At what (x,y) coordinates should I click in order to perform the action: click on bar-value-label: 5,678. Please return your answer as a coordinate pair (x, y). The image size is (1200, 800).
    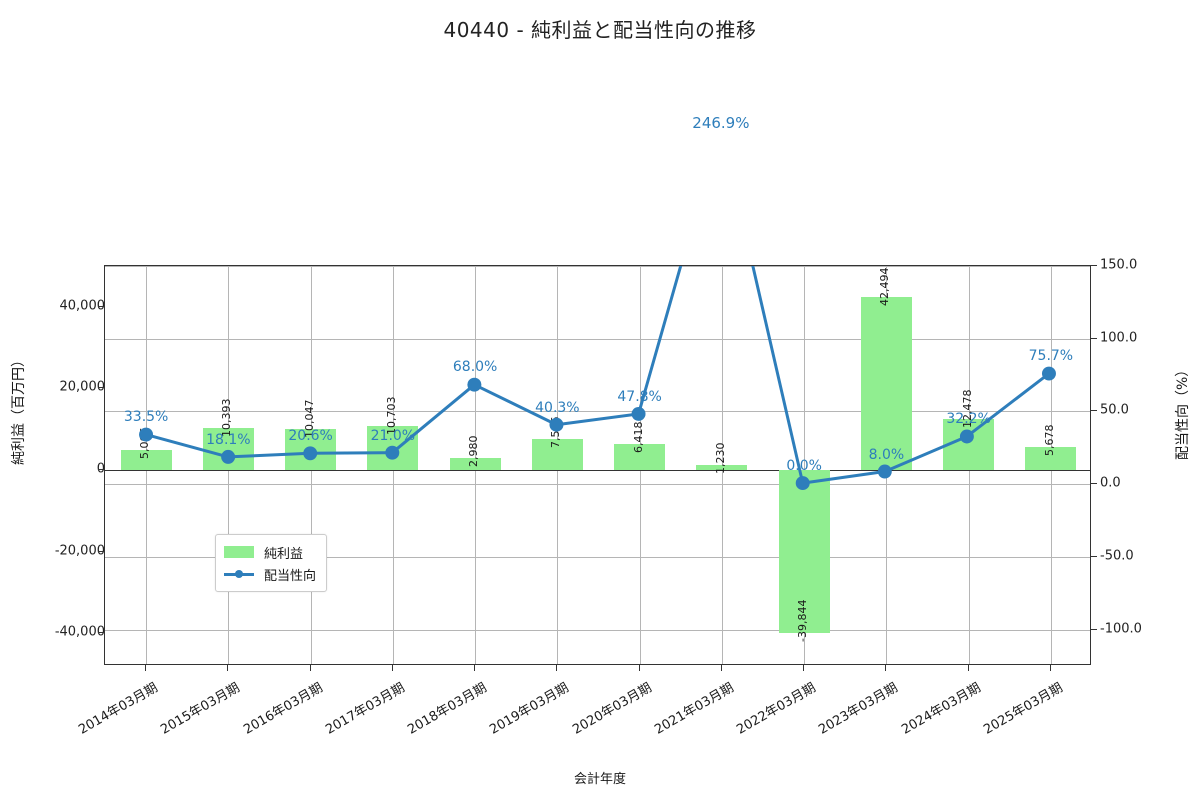
    Looking at the image, I should click on (1049, 440).